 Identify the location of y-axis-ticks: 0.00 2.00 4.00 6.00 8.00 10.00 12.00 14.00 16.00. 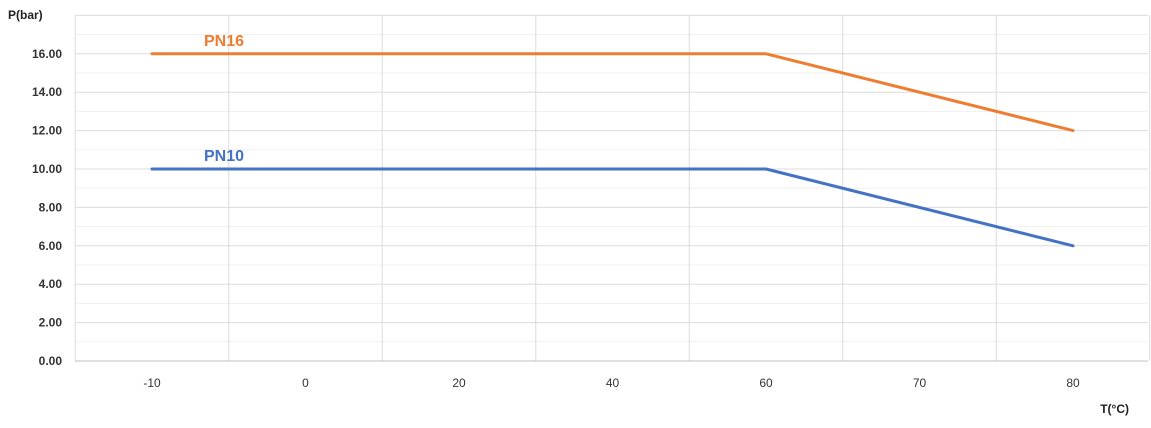
(47, 207).